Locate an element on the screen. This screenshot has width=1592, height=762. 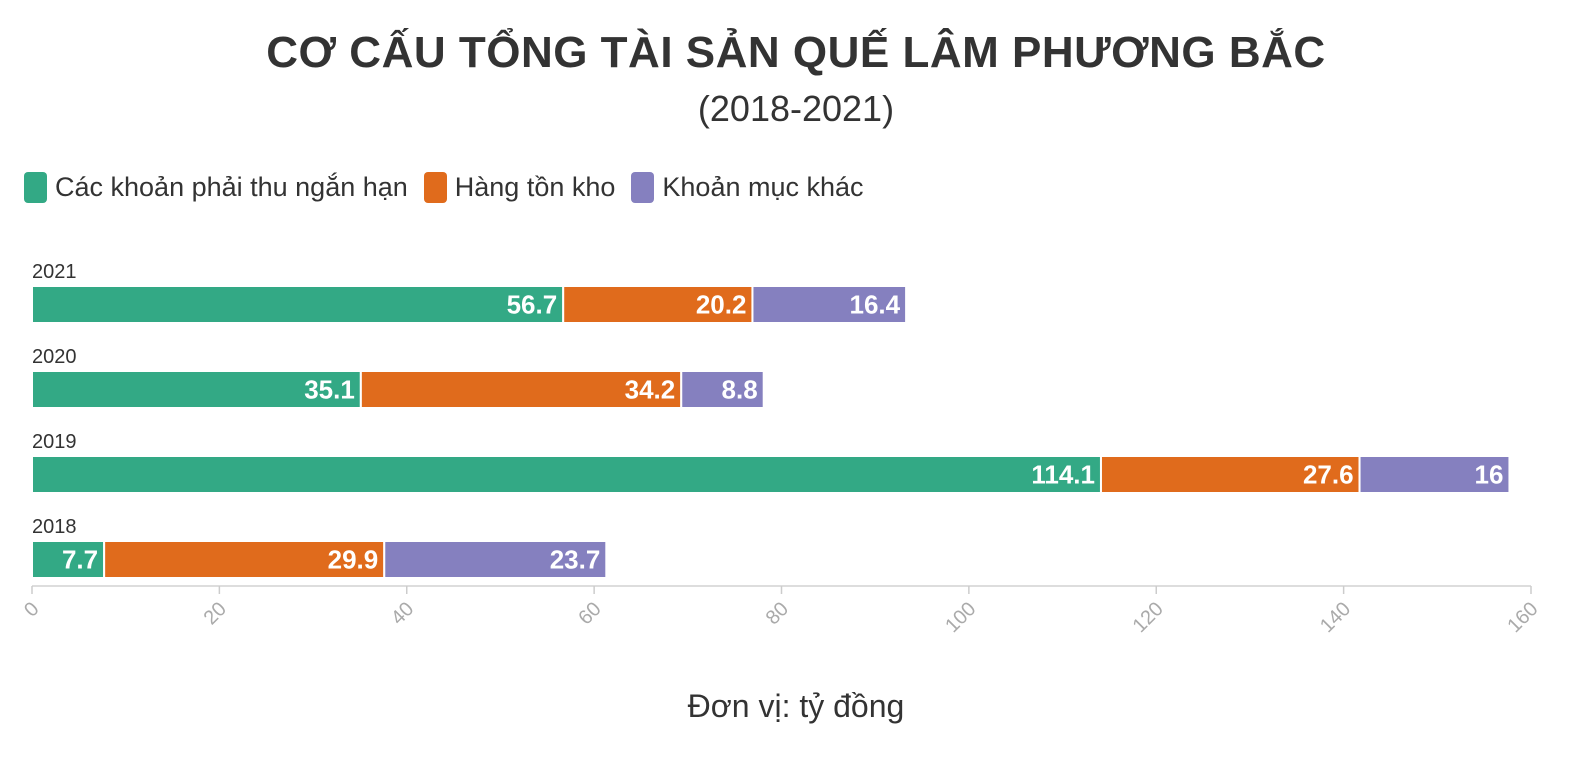
data-label: 114.1 is located at coordinates (1063, 475).